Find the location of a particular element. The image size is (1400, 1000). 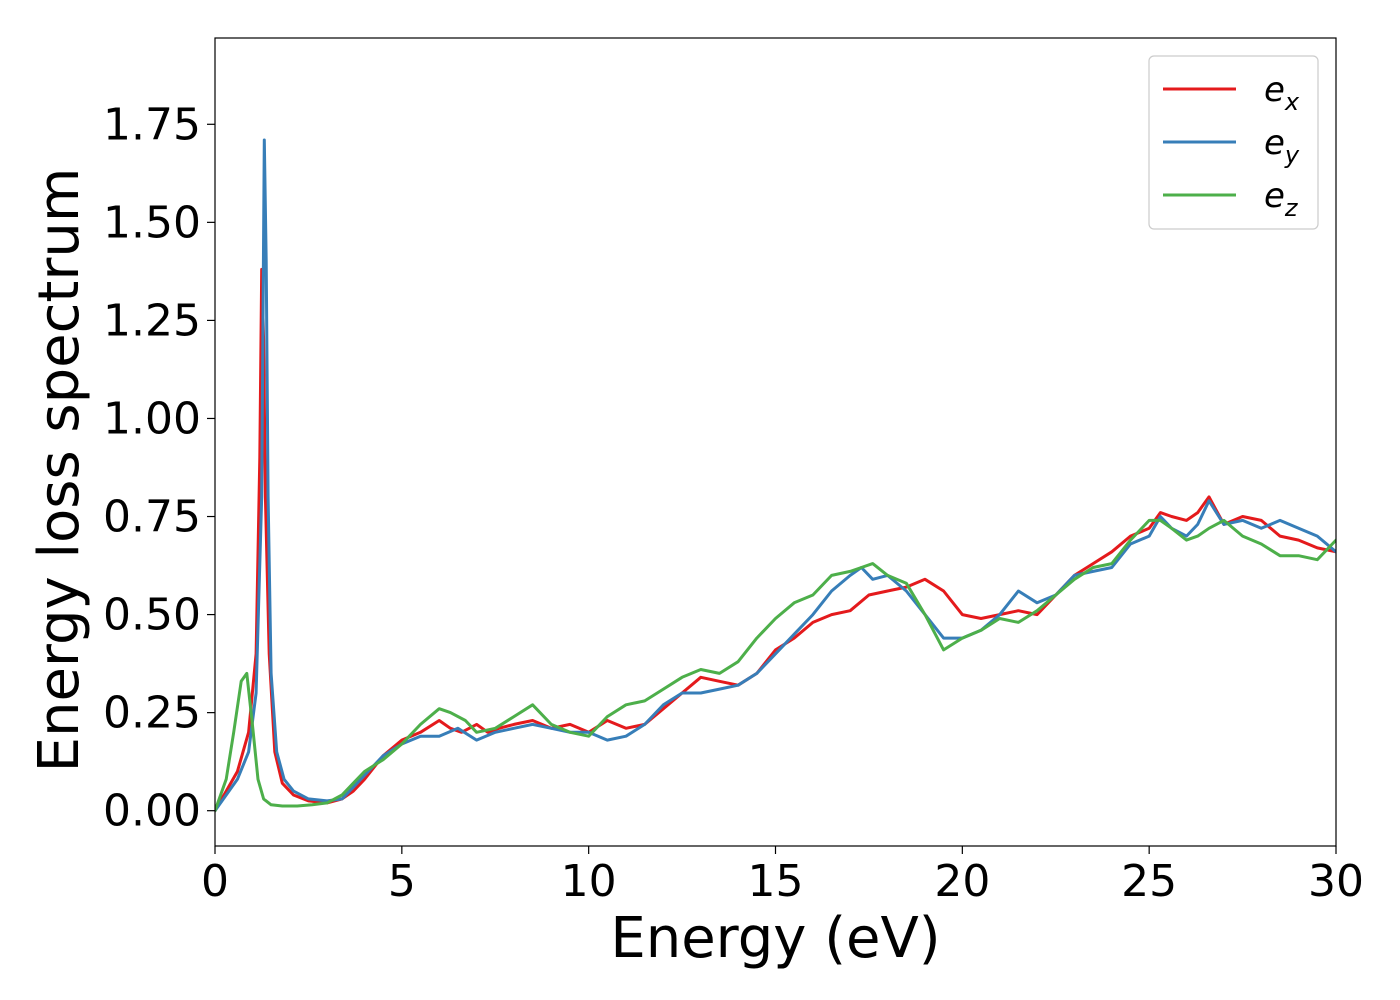

x-tick-label: 20 is located at coordinates (962, 881).